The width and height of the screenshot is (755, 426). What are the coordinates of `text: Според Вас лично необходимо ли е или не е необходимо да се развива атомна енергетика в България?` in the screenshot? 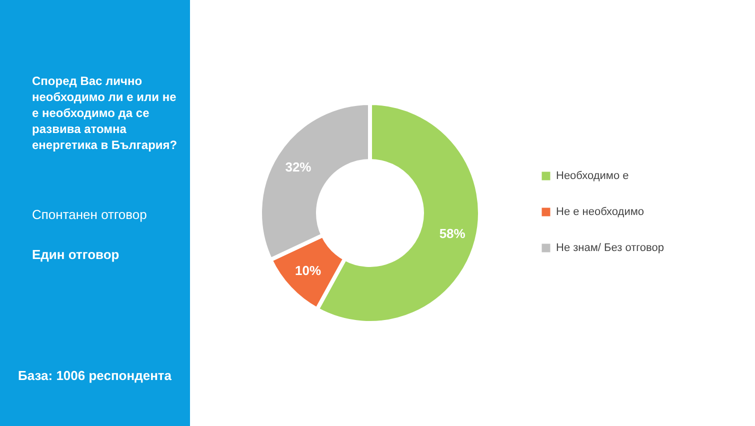 It's located at (105, 113).